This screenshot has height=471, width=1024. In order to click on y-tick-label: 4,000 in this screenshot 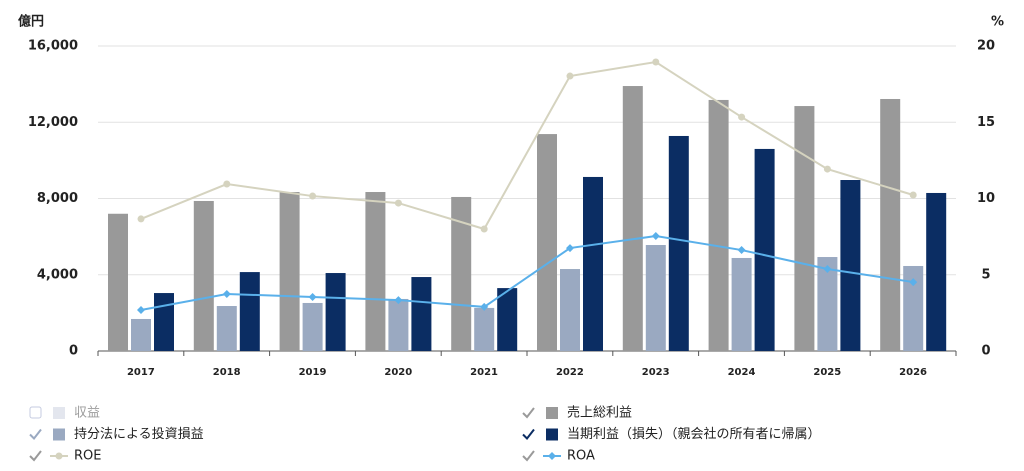, I will do `click(57, 274)`.